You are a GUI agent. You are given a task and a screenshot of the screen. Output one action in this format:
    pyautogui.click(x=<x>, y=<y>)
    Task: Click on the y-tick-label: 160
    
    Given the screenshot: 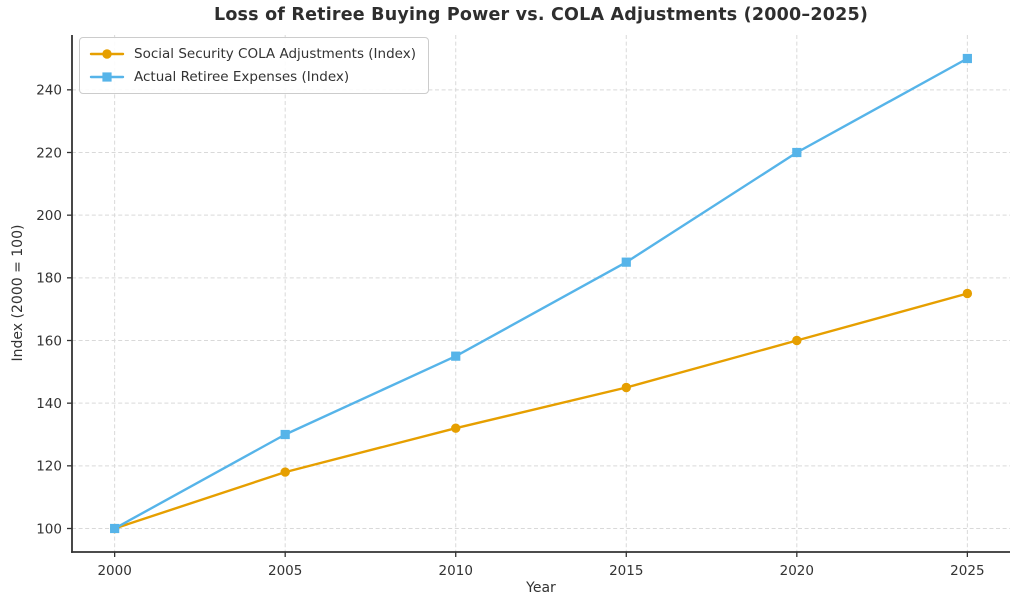 What is the action you would take?
    pyautogui.click(x=49, y=341)
    